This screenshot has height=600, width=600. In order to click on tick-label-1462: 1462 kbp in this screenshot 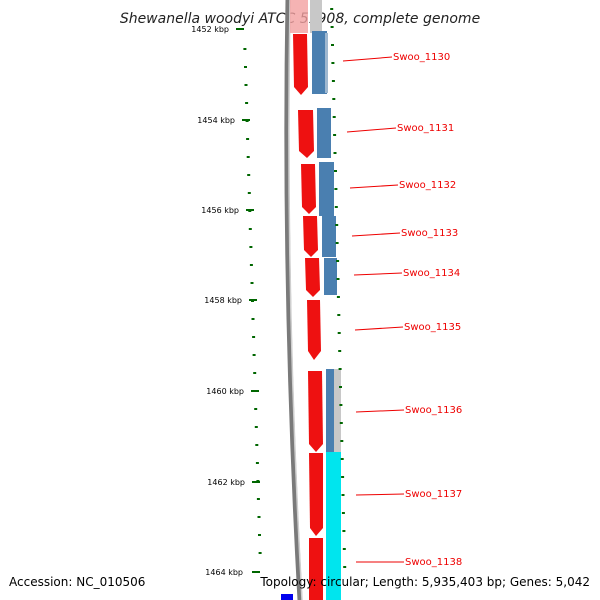, I will do `click(226, 482)`.